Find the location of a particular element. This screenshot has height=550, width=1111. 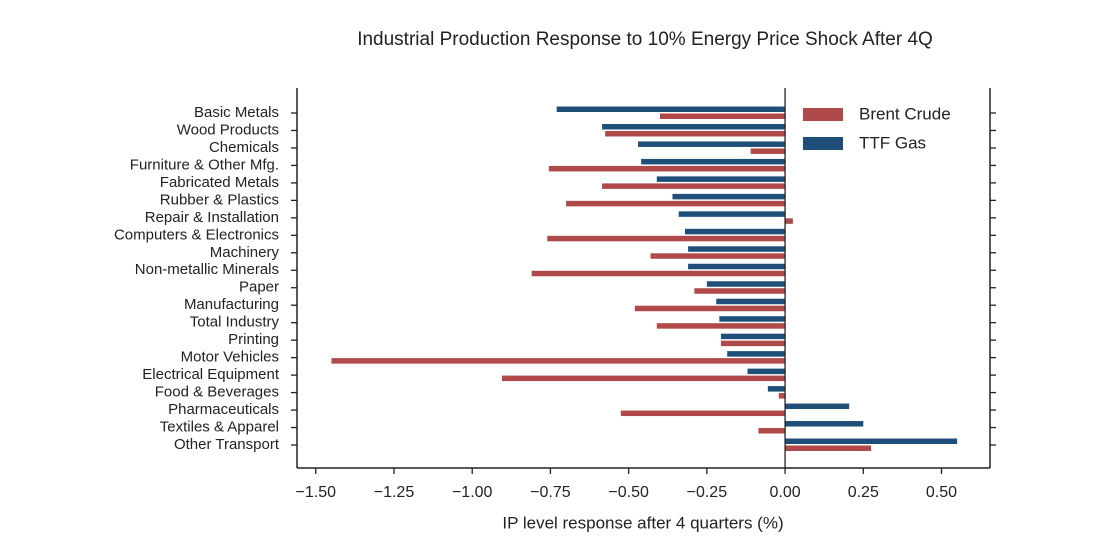

y-tick-label: Repair & Installation is located at coordinates (212, 217).